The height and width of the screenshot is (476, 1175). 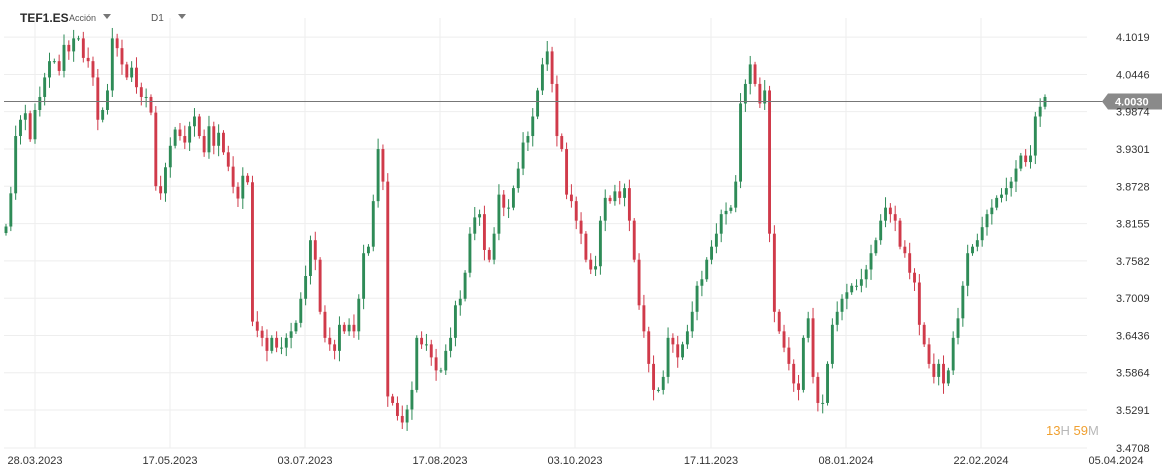 I want to click on timeframe-label: D1, so click(x=157, y=18).